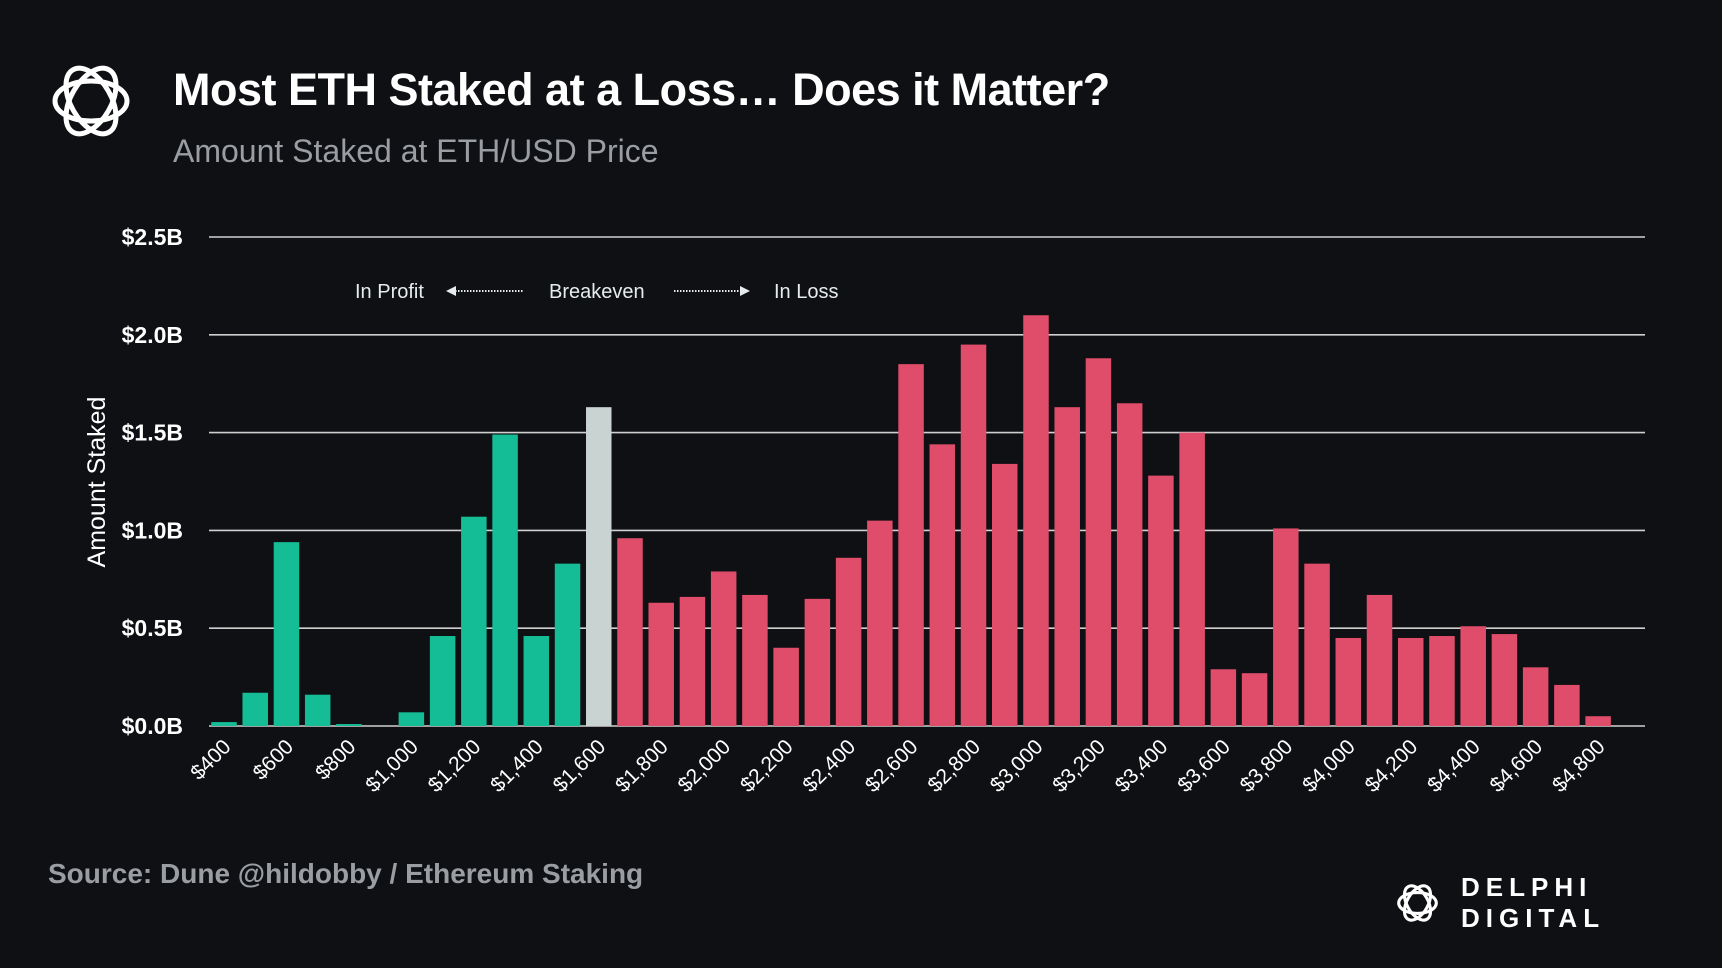  I want to click on right-arrow-icon, so click(745, 291).